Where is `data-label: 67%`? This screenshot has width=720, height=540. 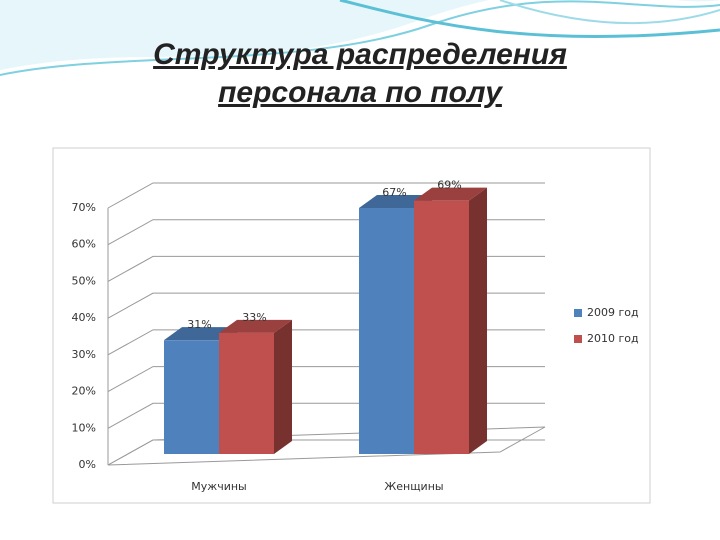
data-label: 67% is located at coordinates (394, 192).